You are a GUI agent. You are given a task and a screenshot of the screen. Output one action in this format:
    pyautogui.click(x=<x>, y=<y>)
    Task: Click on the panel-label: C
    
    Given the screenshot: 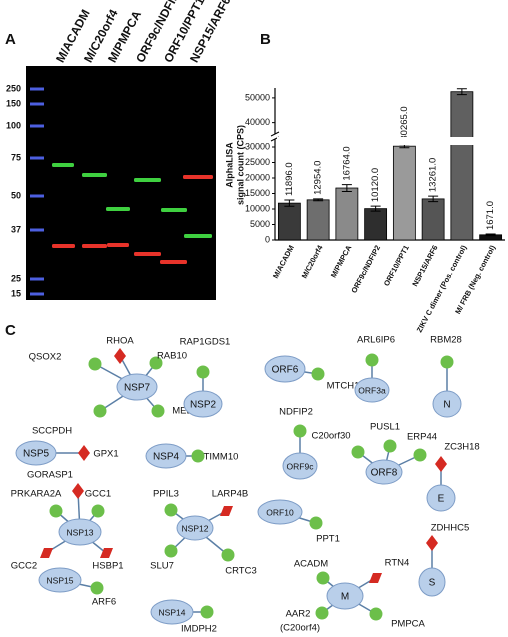 What is the action you would take?
    pyautogui.click(x=10, y=330)
    